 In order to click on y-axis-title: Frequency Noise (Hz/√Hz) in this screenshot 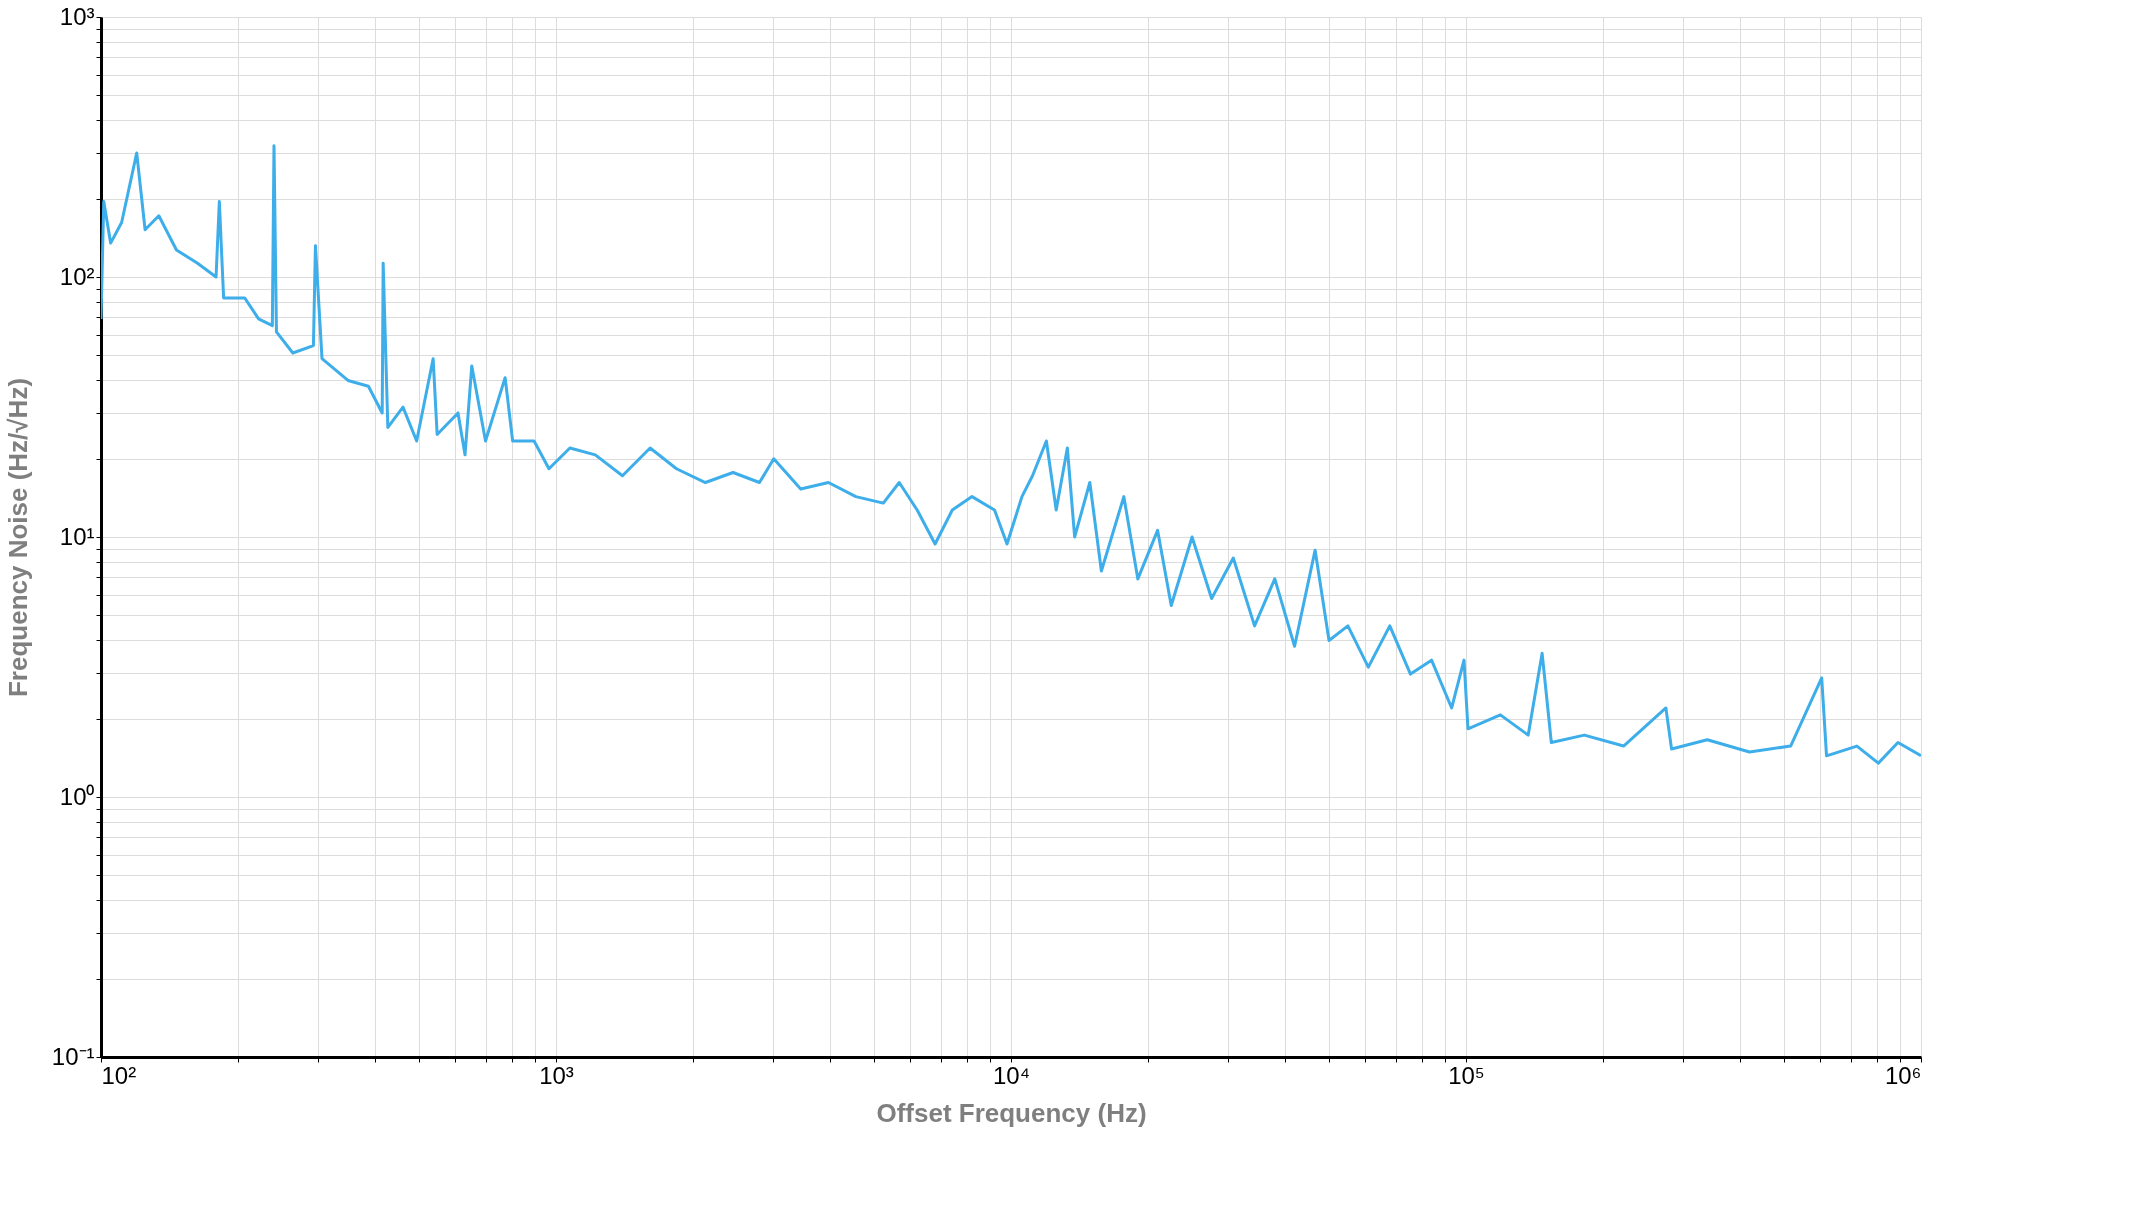, I will do `click(17, 537)`.